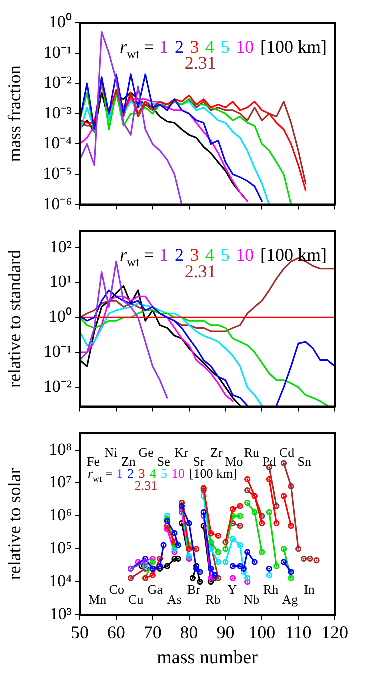 The width and height of the screenshot is (382, 682). Describe the element at coordinates (194, 589) in the screenshot. I see `annotation: Br` at that location.